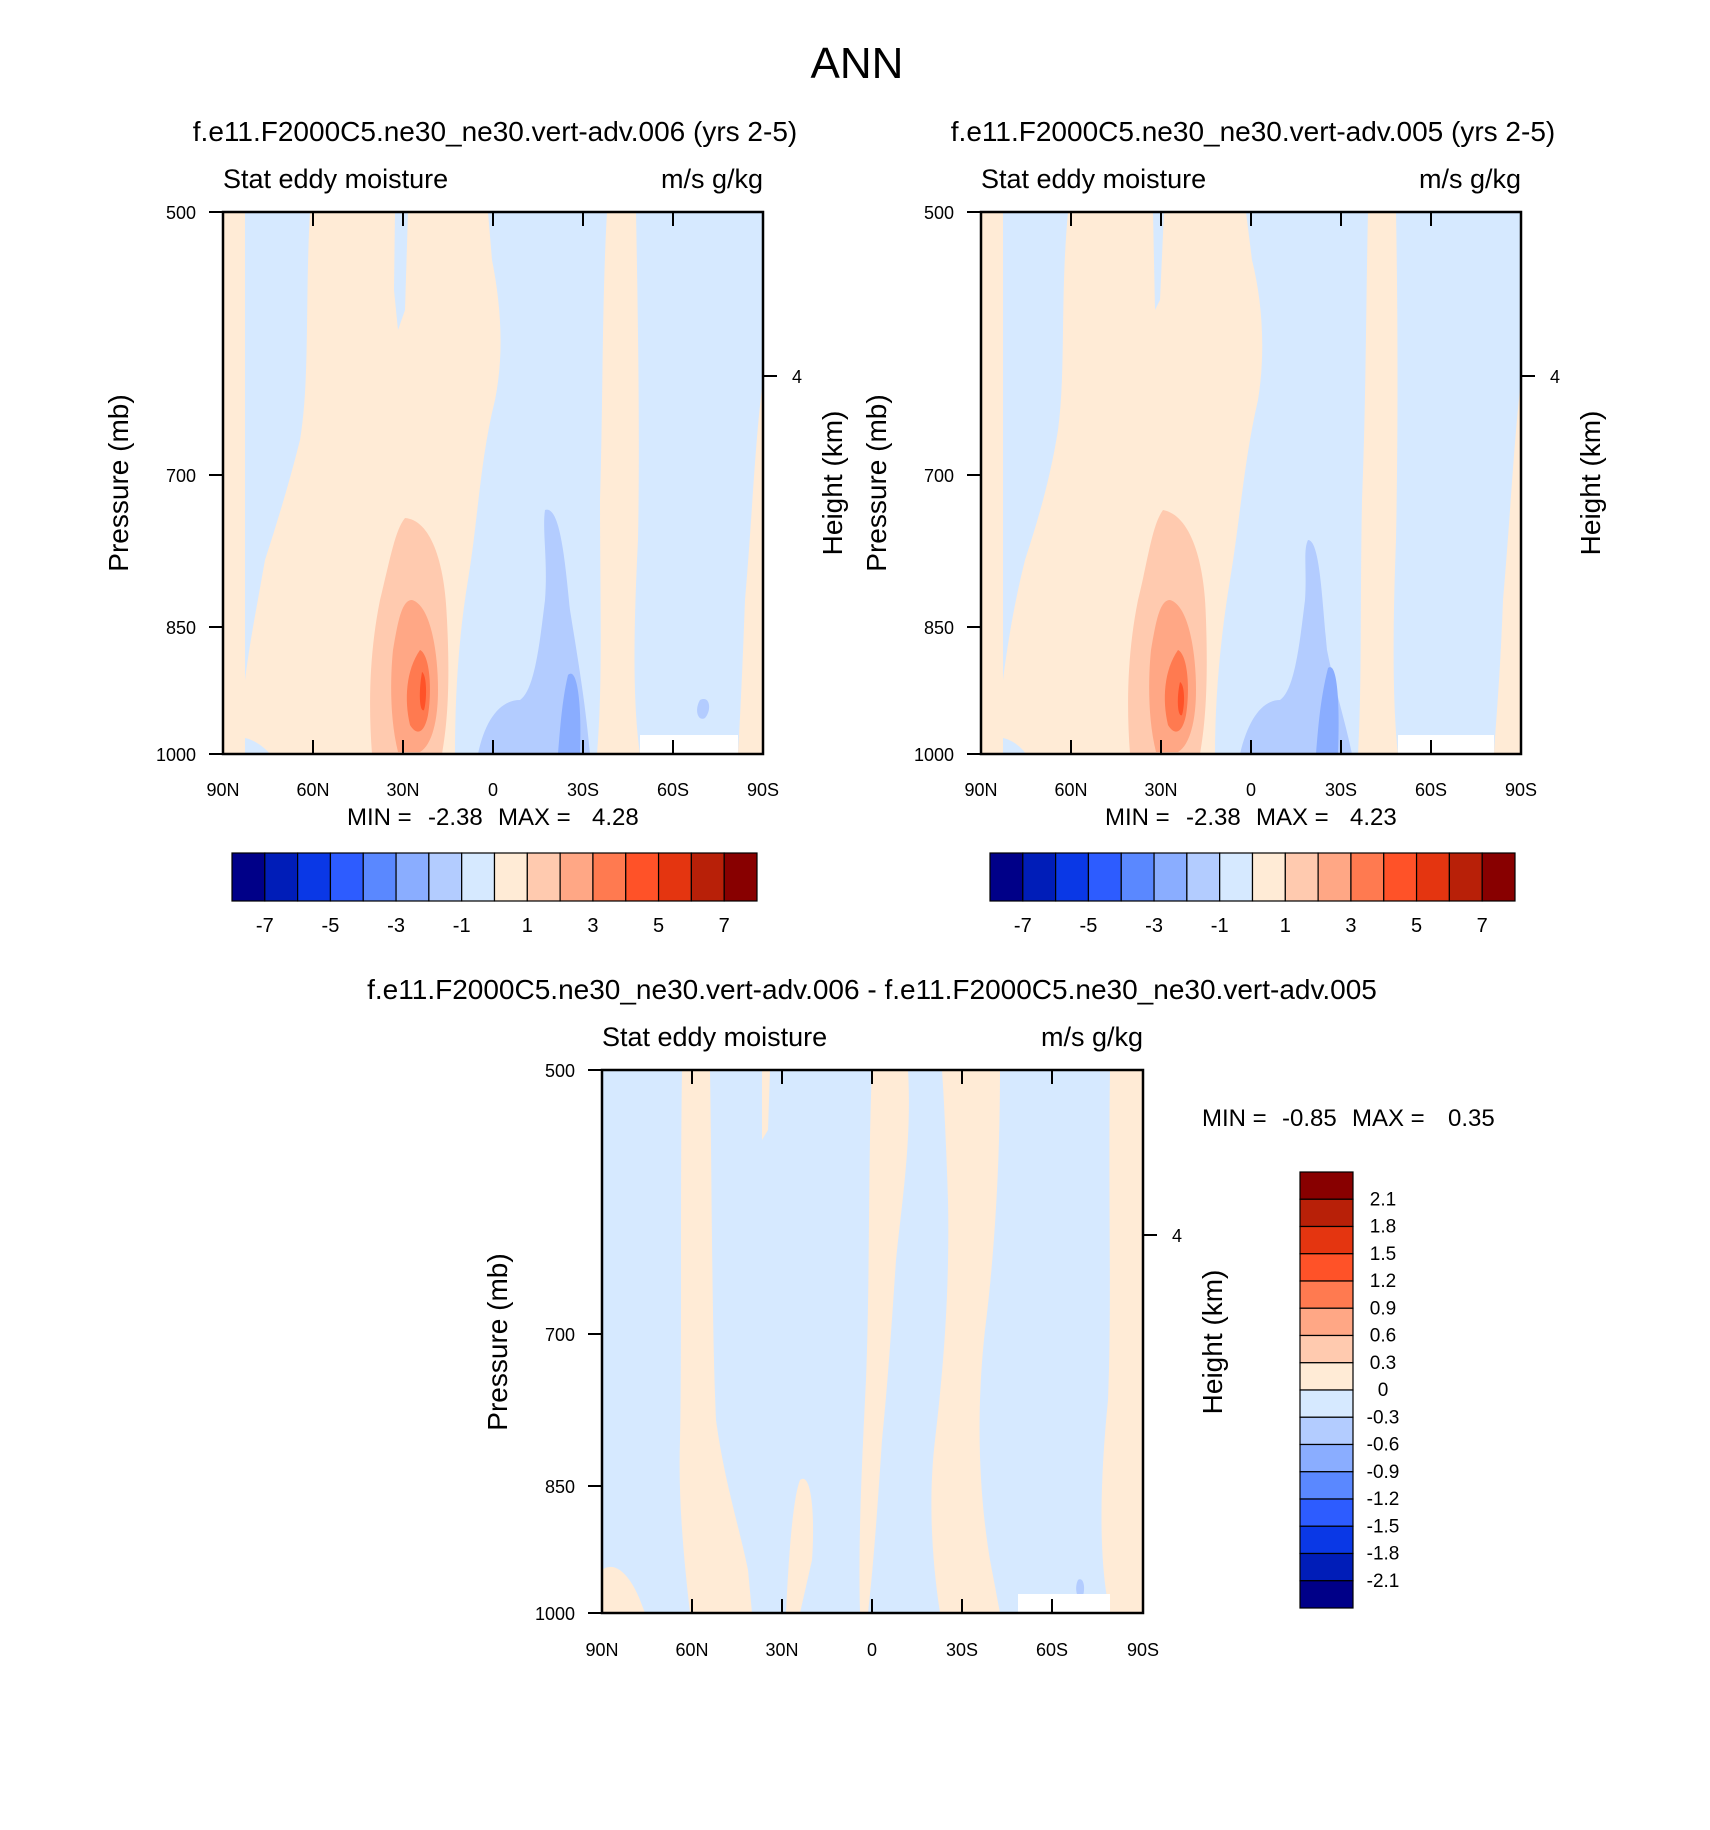 The height and width of the screenshot is (1830, 1710). What do you see at coordinates (689, 744) in the screenshot?
I see `p1-missing-data` at bounding box center [689, 744].